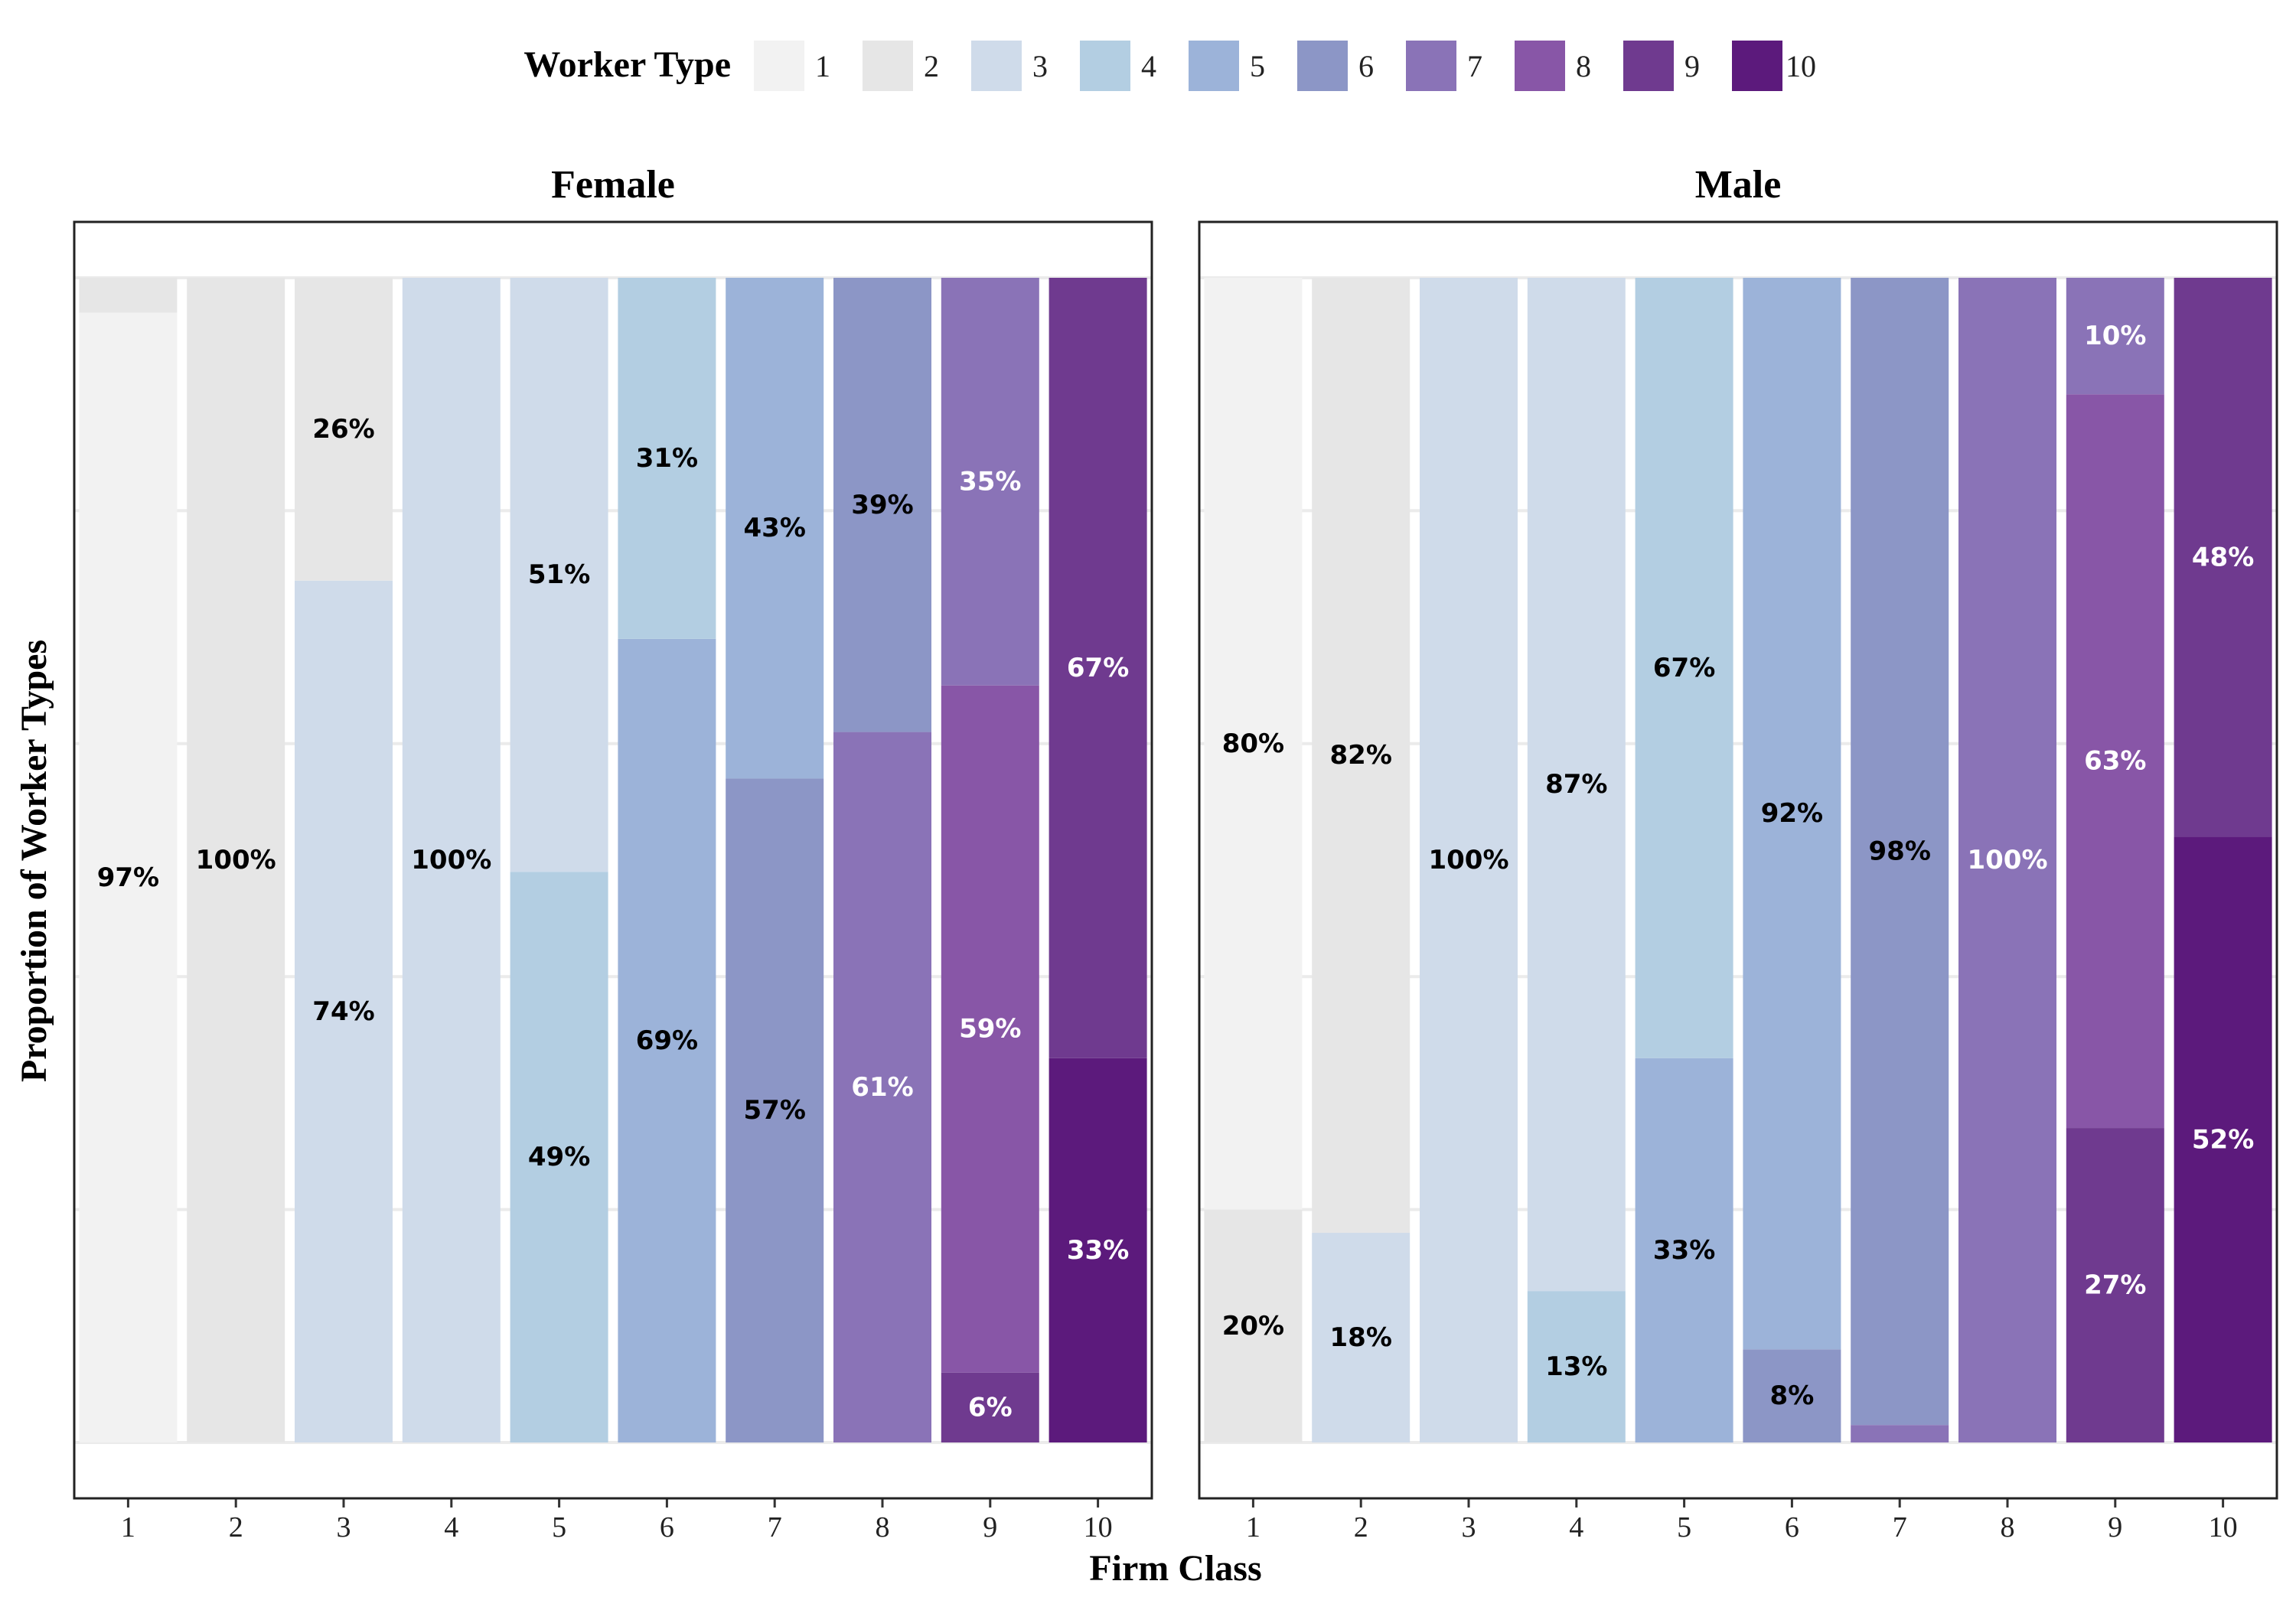  Describe the element at coordinates (343, 1011) in the screenshot. I see `bar-data-label: 74%` at that location.